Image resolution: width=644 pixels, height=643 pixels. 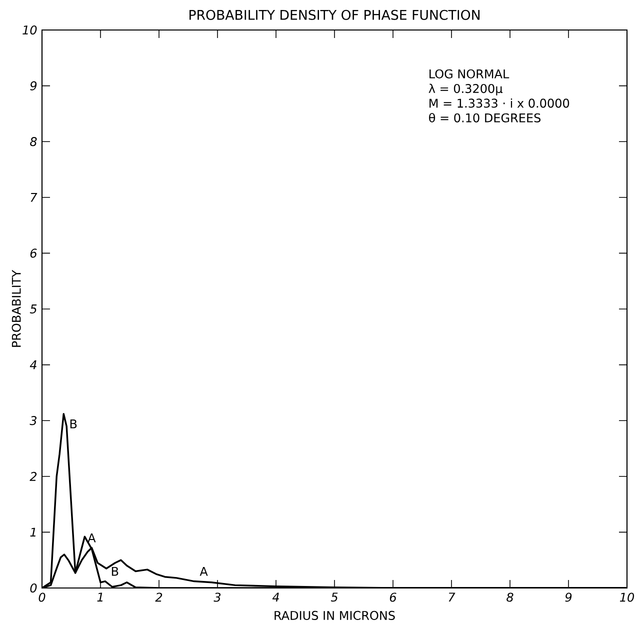 What do you see at coordinates (33, 588) in the screenshot?
I see `y-tick-label: 0` at bounding box center [33, 588].